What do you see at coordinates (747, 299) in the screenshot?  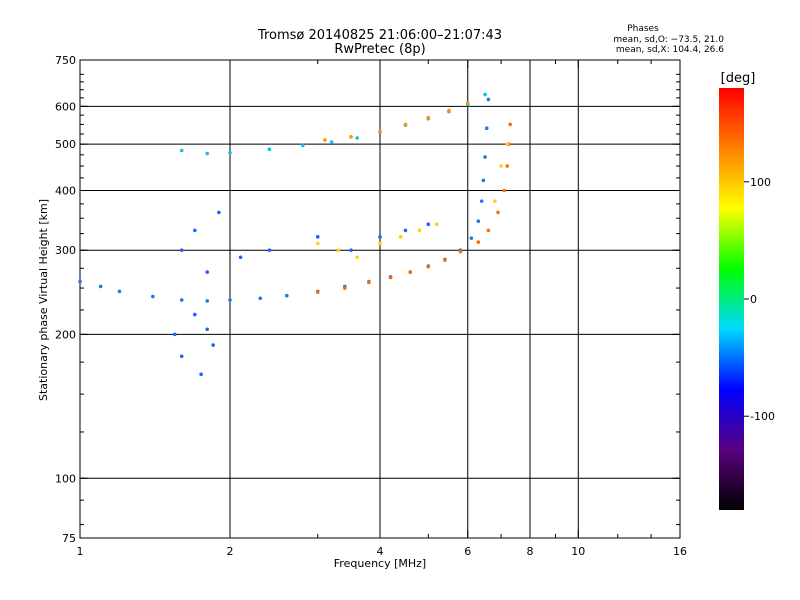 I see `colorbar: 100 0 -100` at bounding box center [747, 299].